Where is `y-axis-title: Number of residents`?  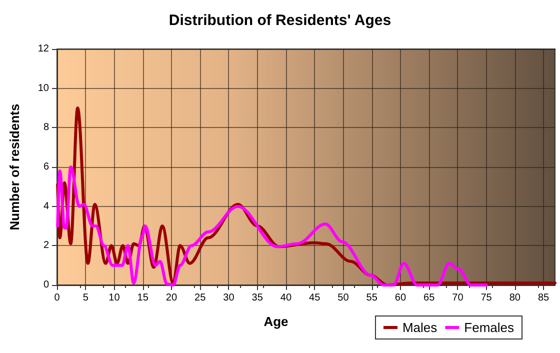
y-axis-title: Number of residents is located at coordinates (14, 167).